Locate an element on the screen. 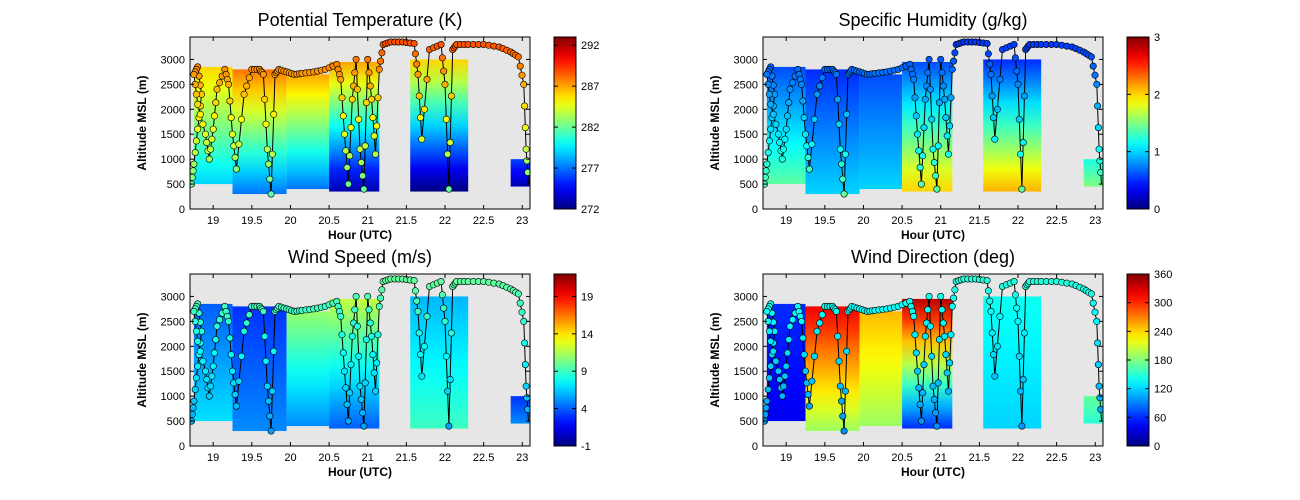 This screenshot has width=1300, height=500. x-tick-label: 21.5 is located at coordinates (979, 221).